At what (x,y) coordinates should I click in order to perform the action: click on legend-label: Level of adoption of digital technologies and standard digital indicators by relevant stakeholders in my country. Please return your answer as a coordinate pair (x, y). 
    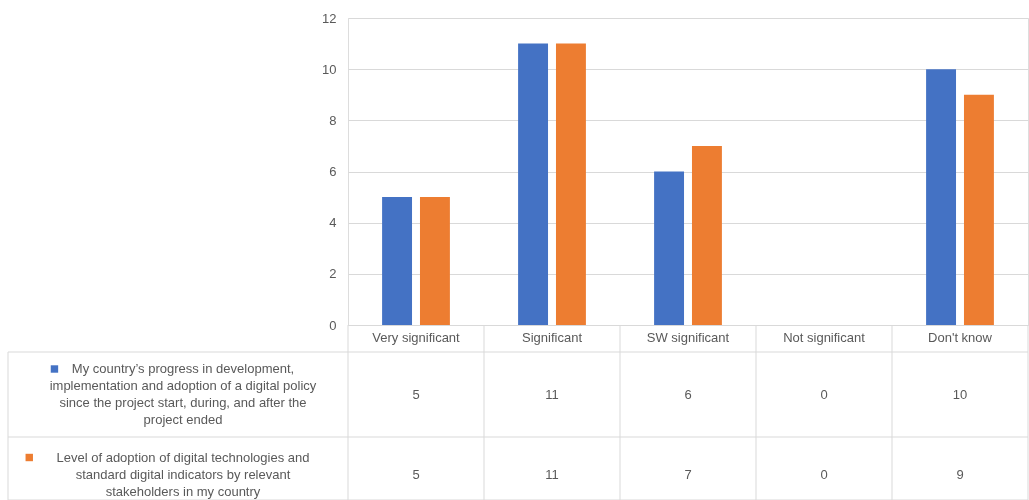
    Looking at the image, I should click on (183, 474).